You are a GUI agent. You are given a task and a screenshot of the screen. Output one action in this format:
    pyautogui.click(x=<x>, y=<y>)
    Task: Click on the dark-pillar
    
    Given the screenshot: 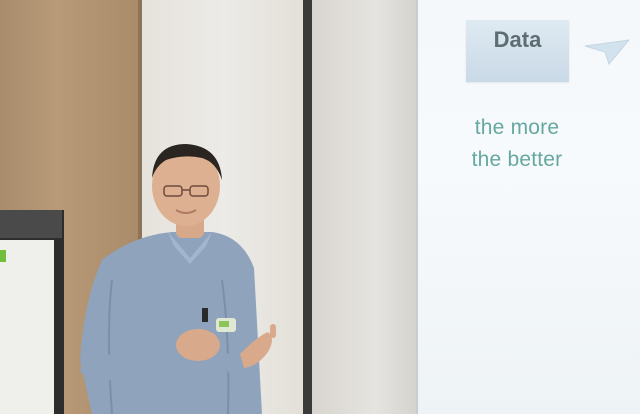 What is the action you would take?
    pyautogui.click(x=307, y=207)
    